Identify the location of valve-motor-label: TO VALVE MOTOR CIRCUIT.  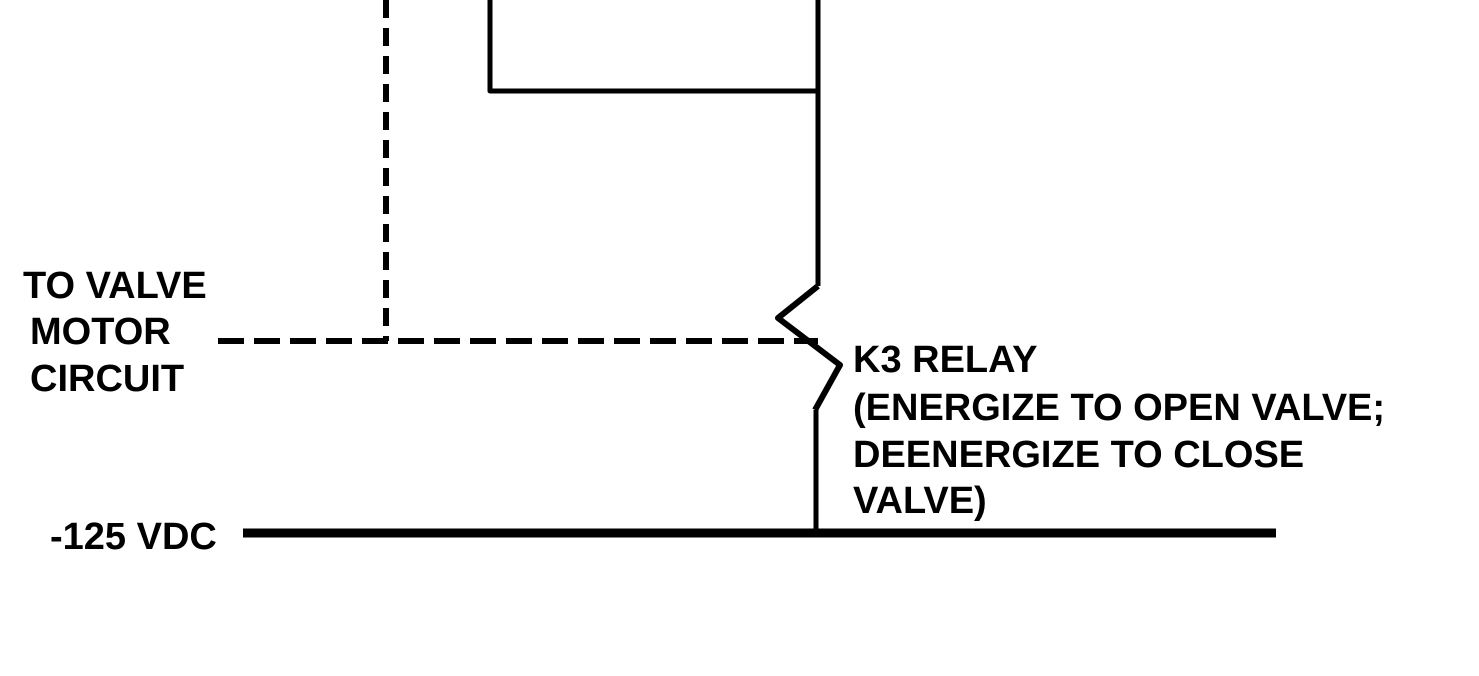
(120, 332).